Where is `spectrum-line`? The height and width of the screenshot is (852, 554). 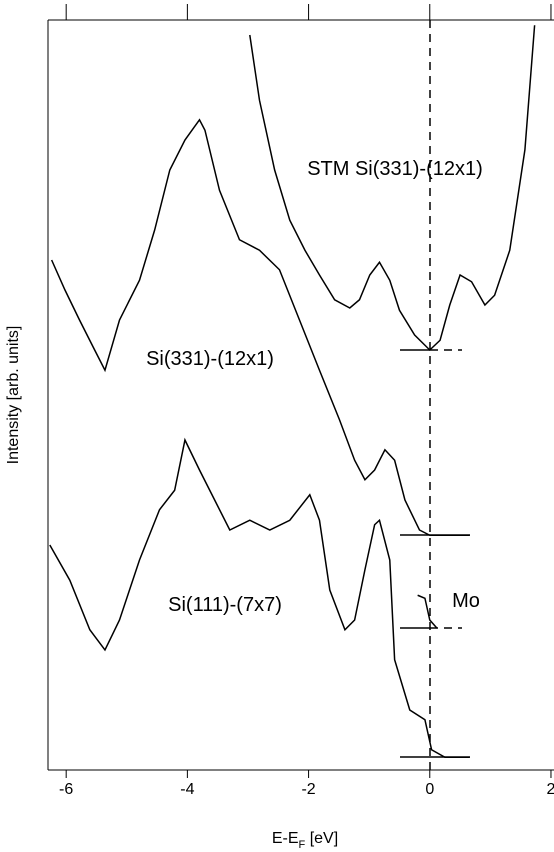 spectrum-line is located at coordinates (427, 611).